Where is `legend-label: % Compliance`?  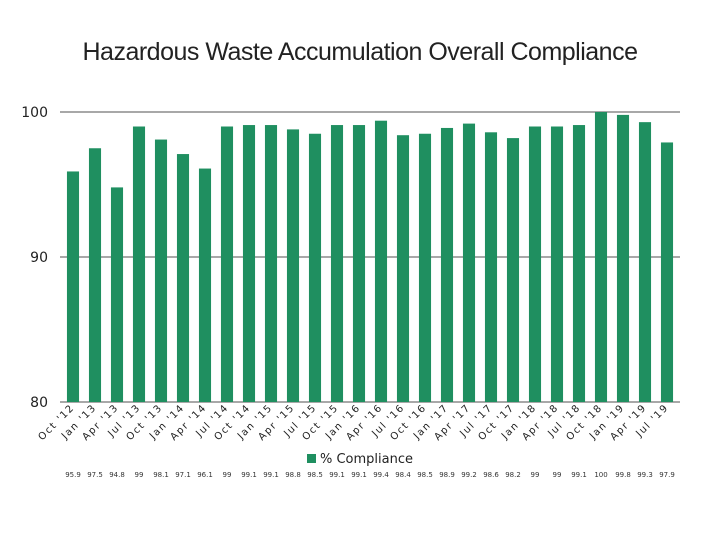 legend-label: % Compliance is located at coordinates (366, 459).